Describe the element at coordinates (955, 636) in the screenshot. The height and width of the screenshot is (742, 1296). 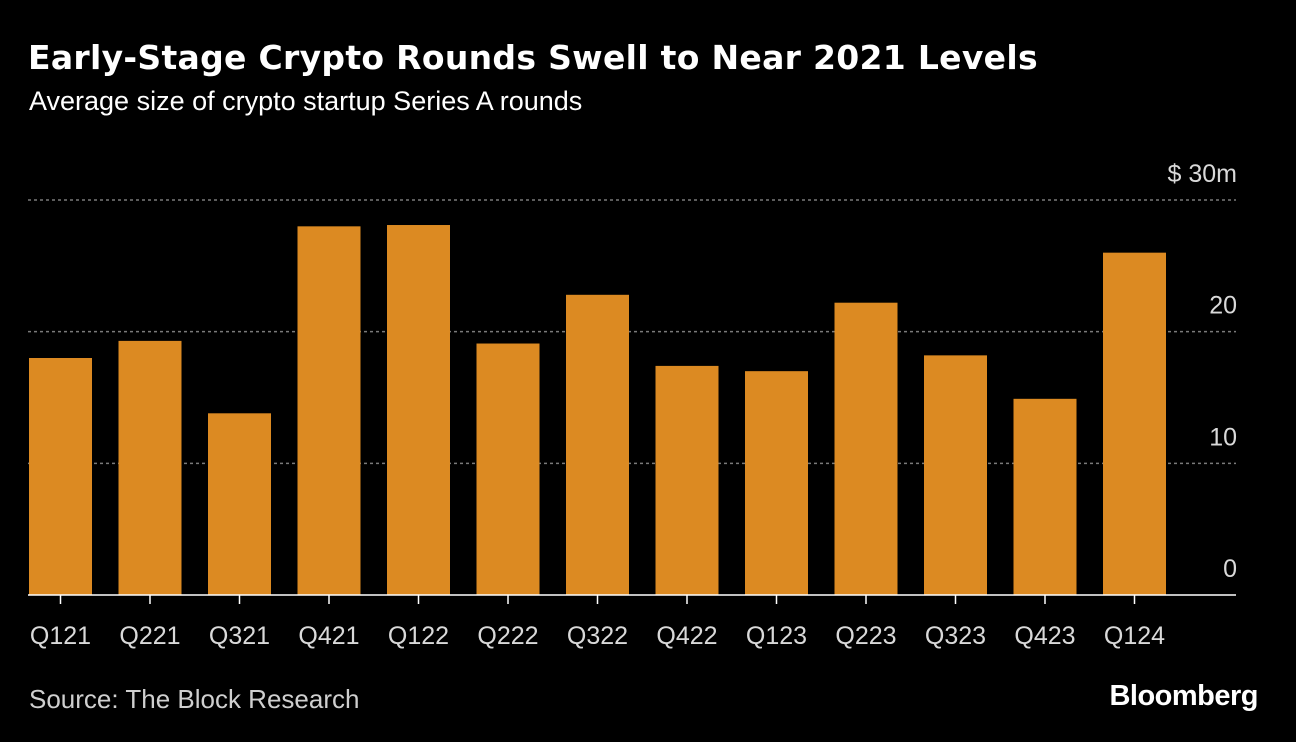
I see `x-tick-label: Q323` at that location.